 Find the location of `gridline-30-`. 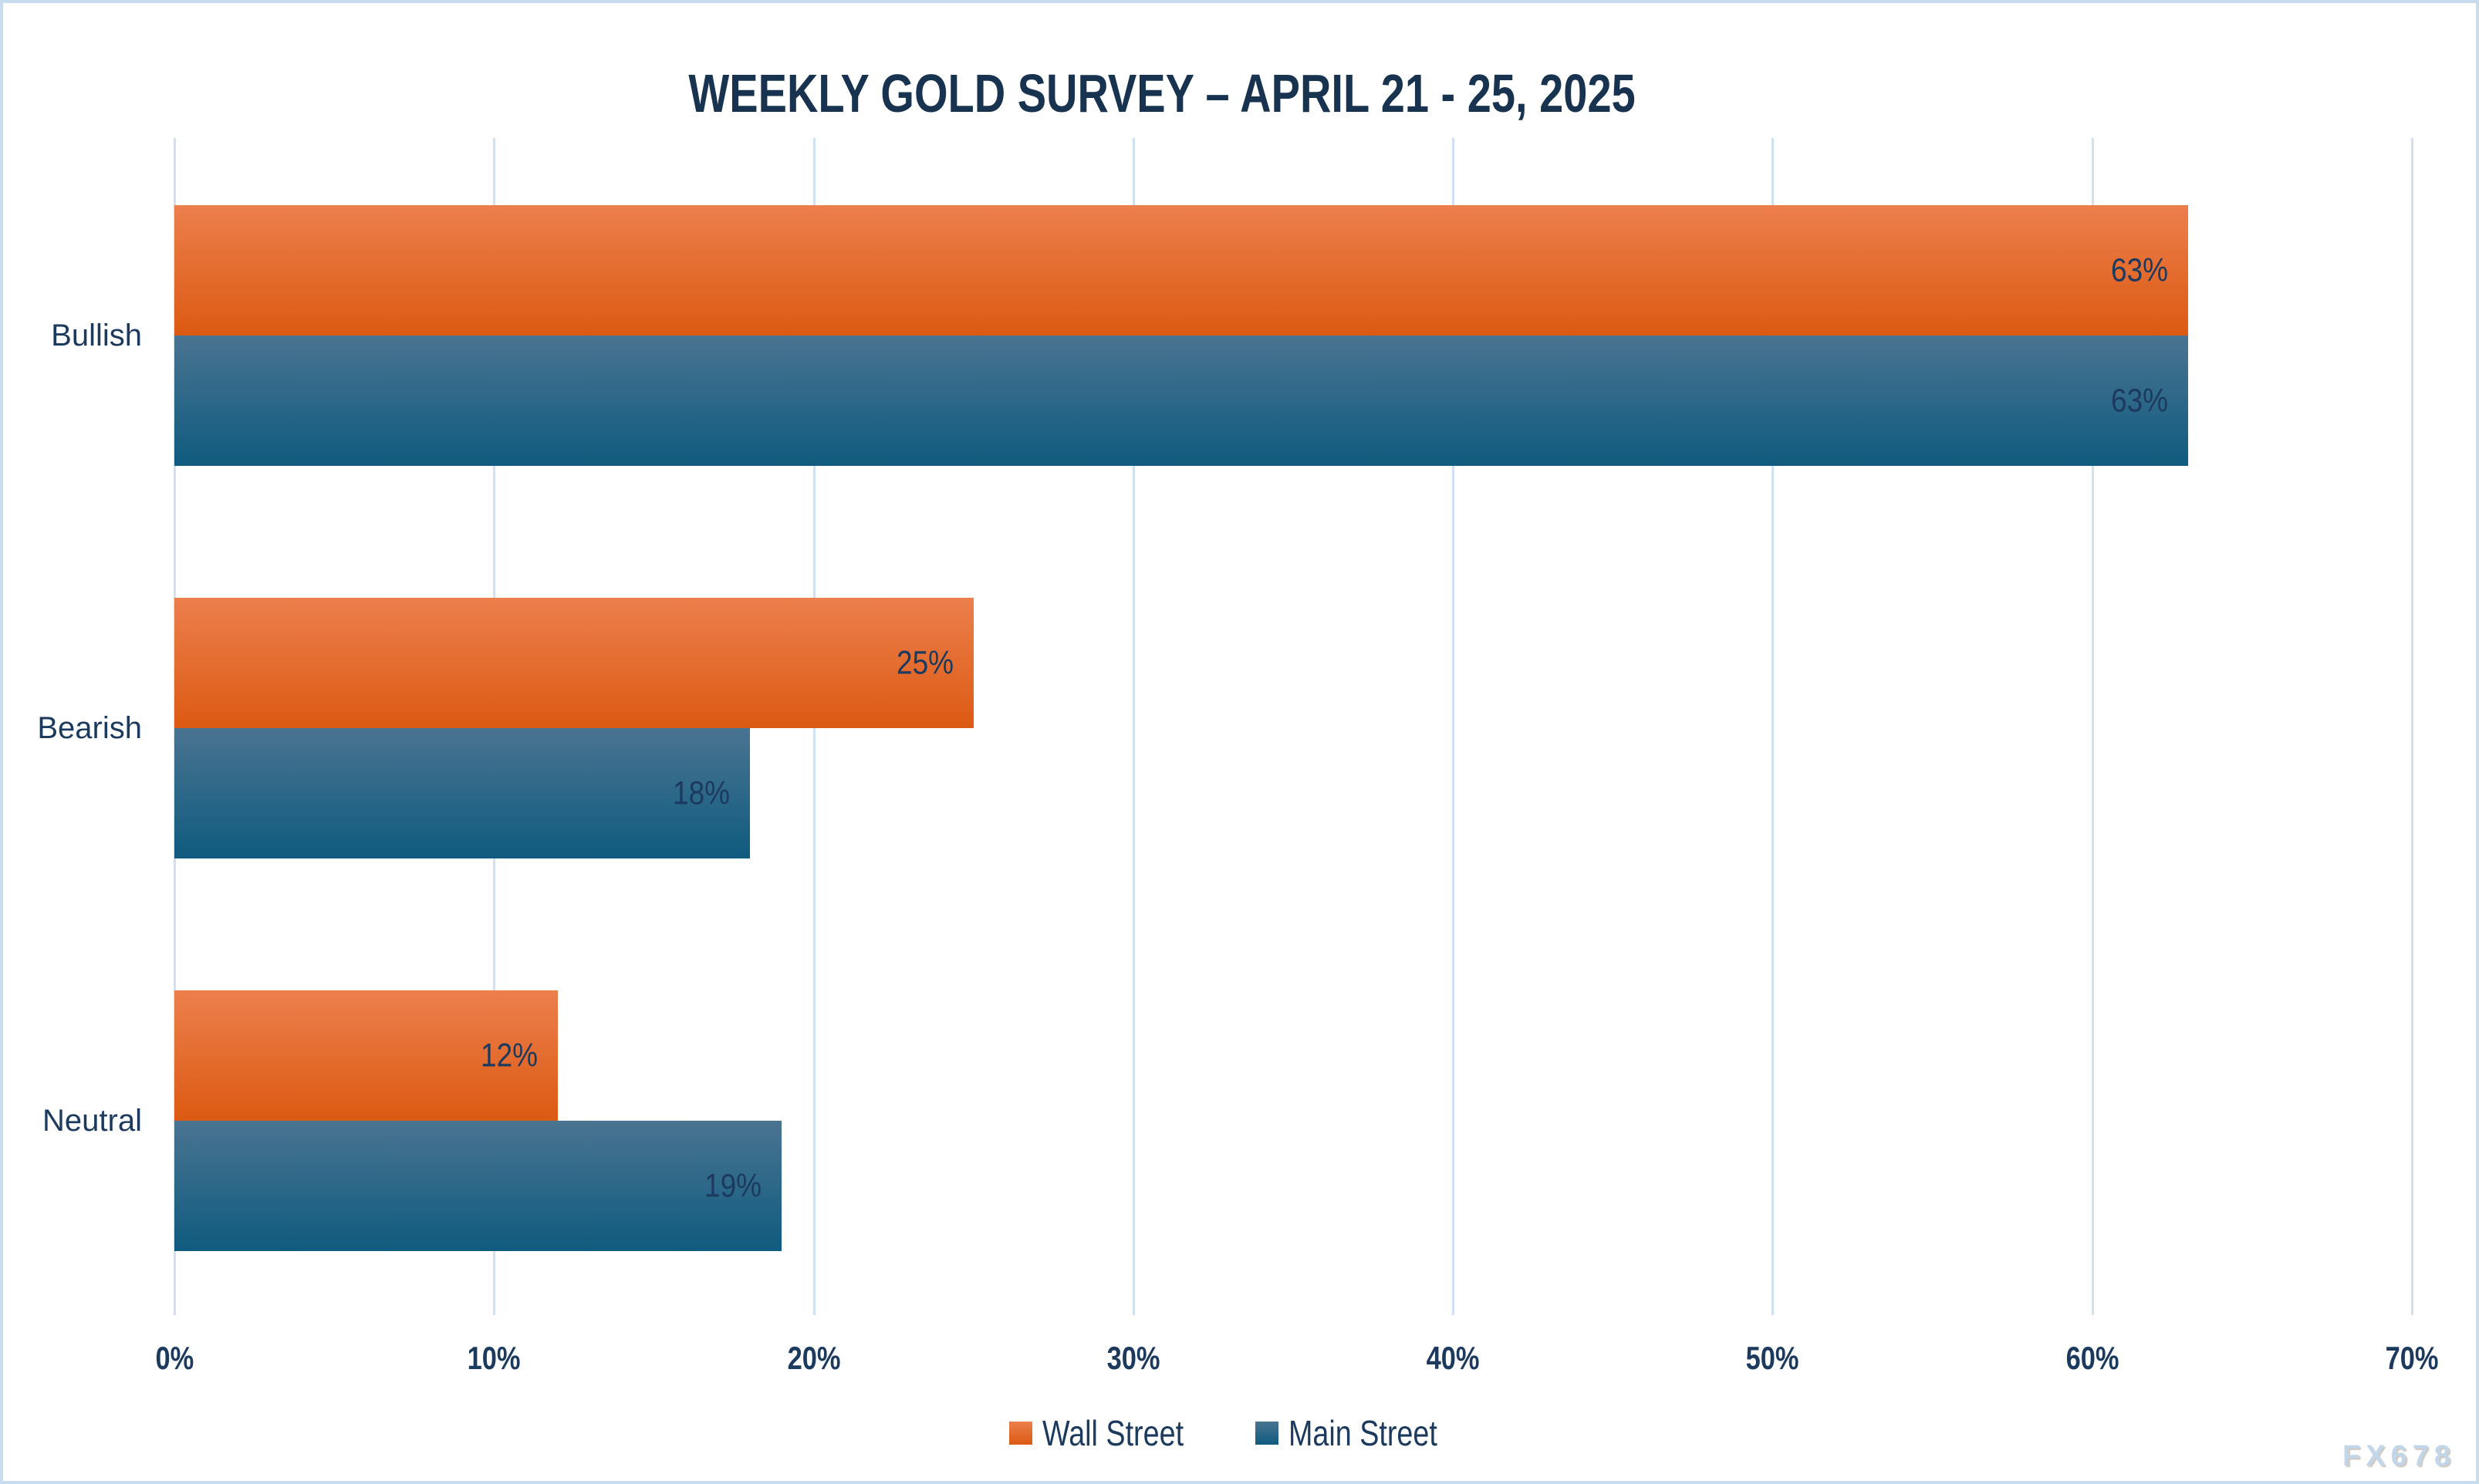

gridline-30- is located at coordinates (1133, 726).